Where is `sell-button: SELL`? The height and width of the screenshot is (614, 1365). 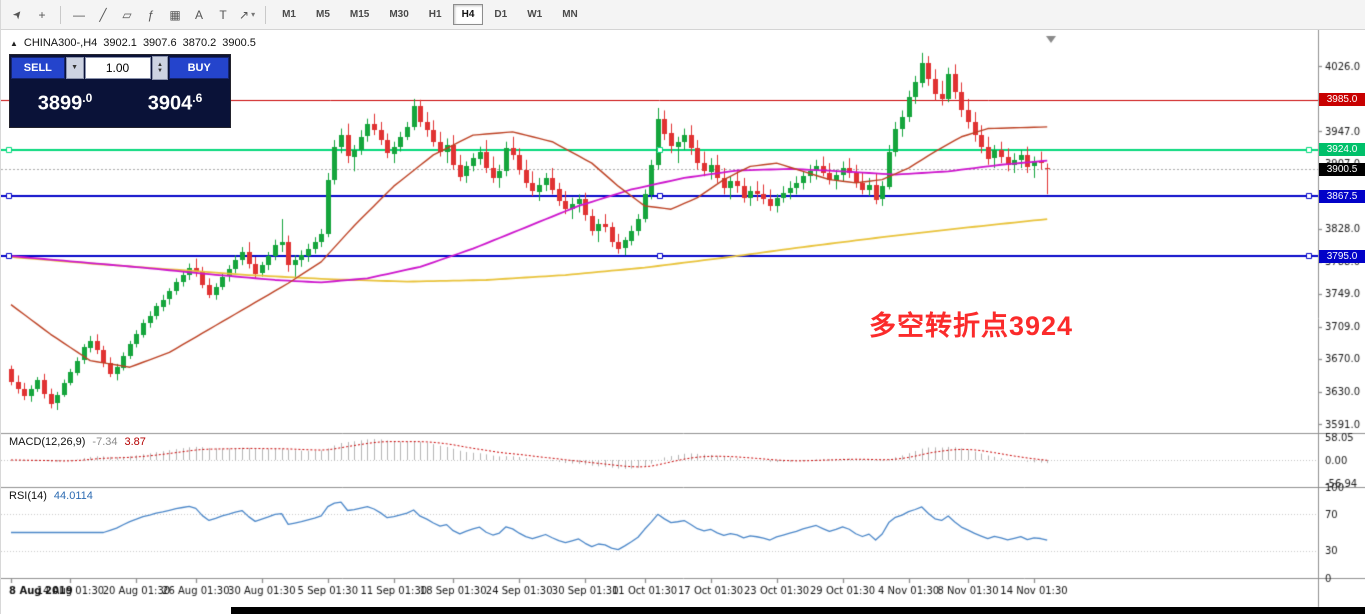
sell-button: SELL is located at coordinates (38, 67).